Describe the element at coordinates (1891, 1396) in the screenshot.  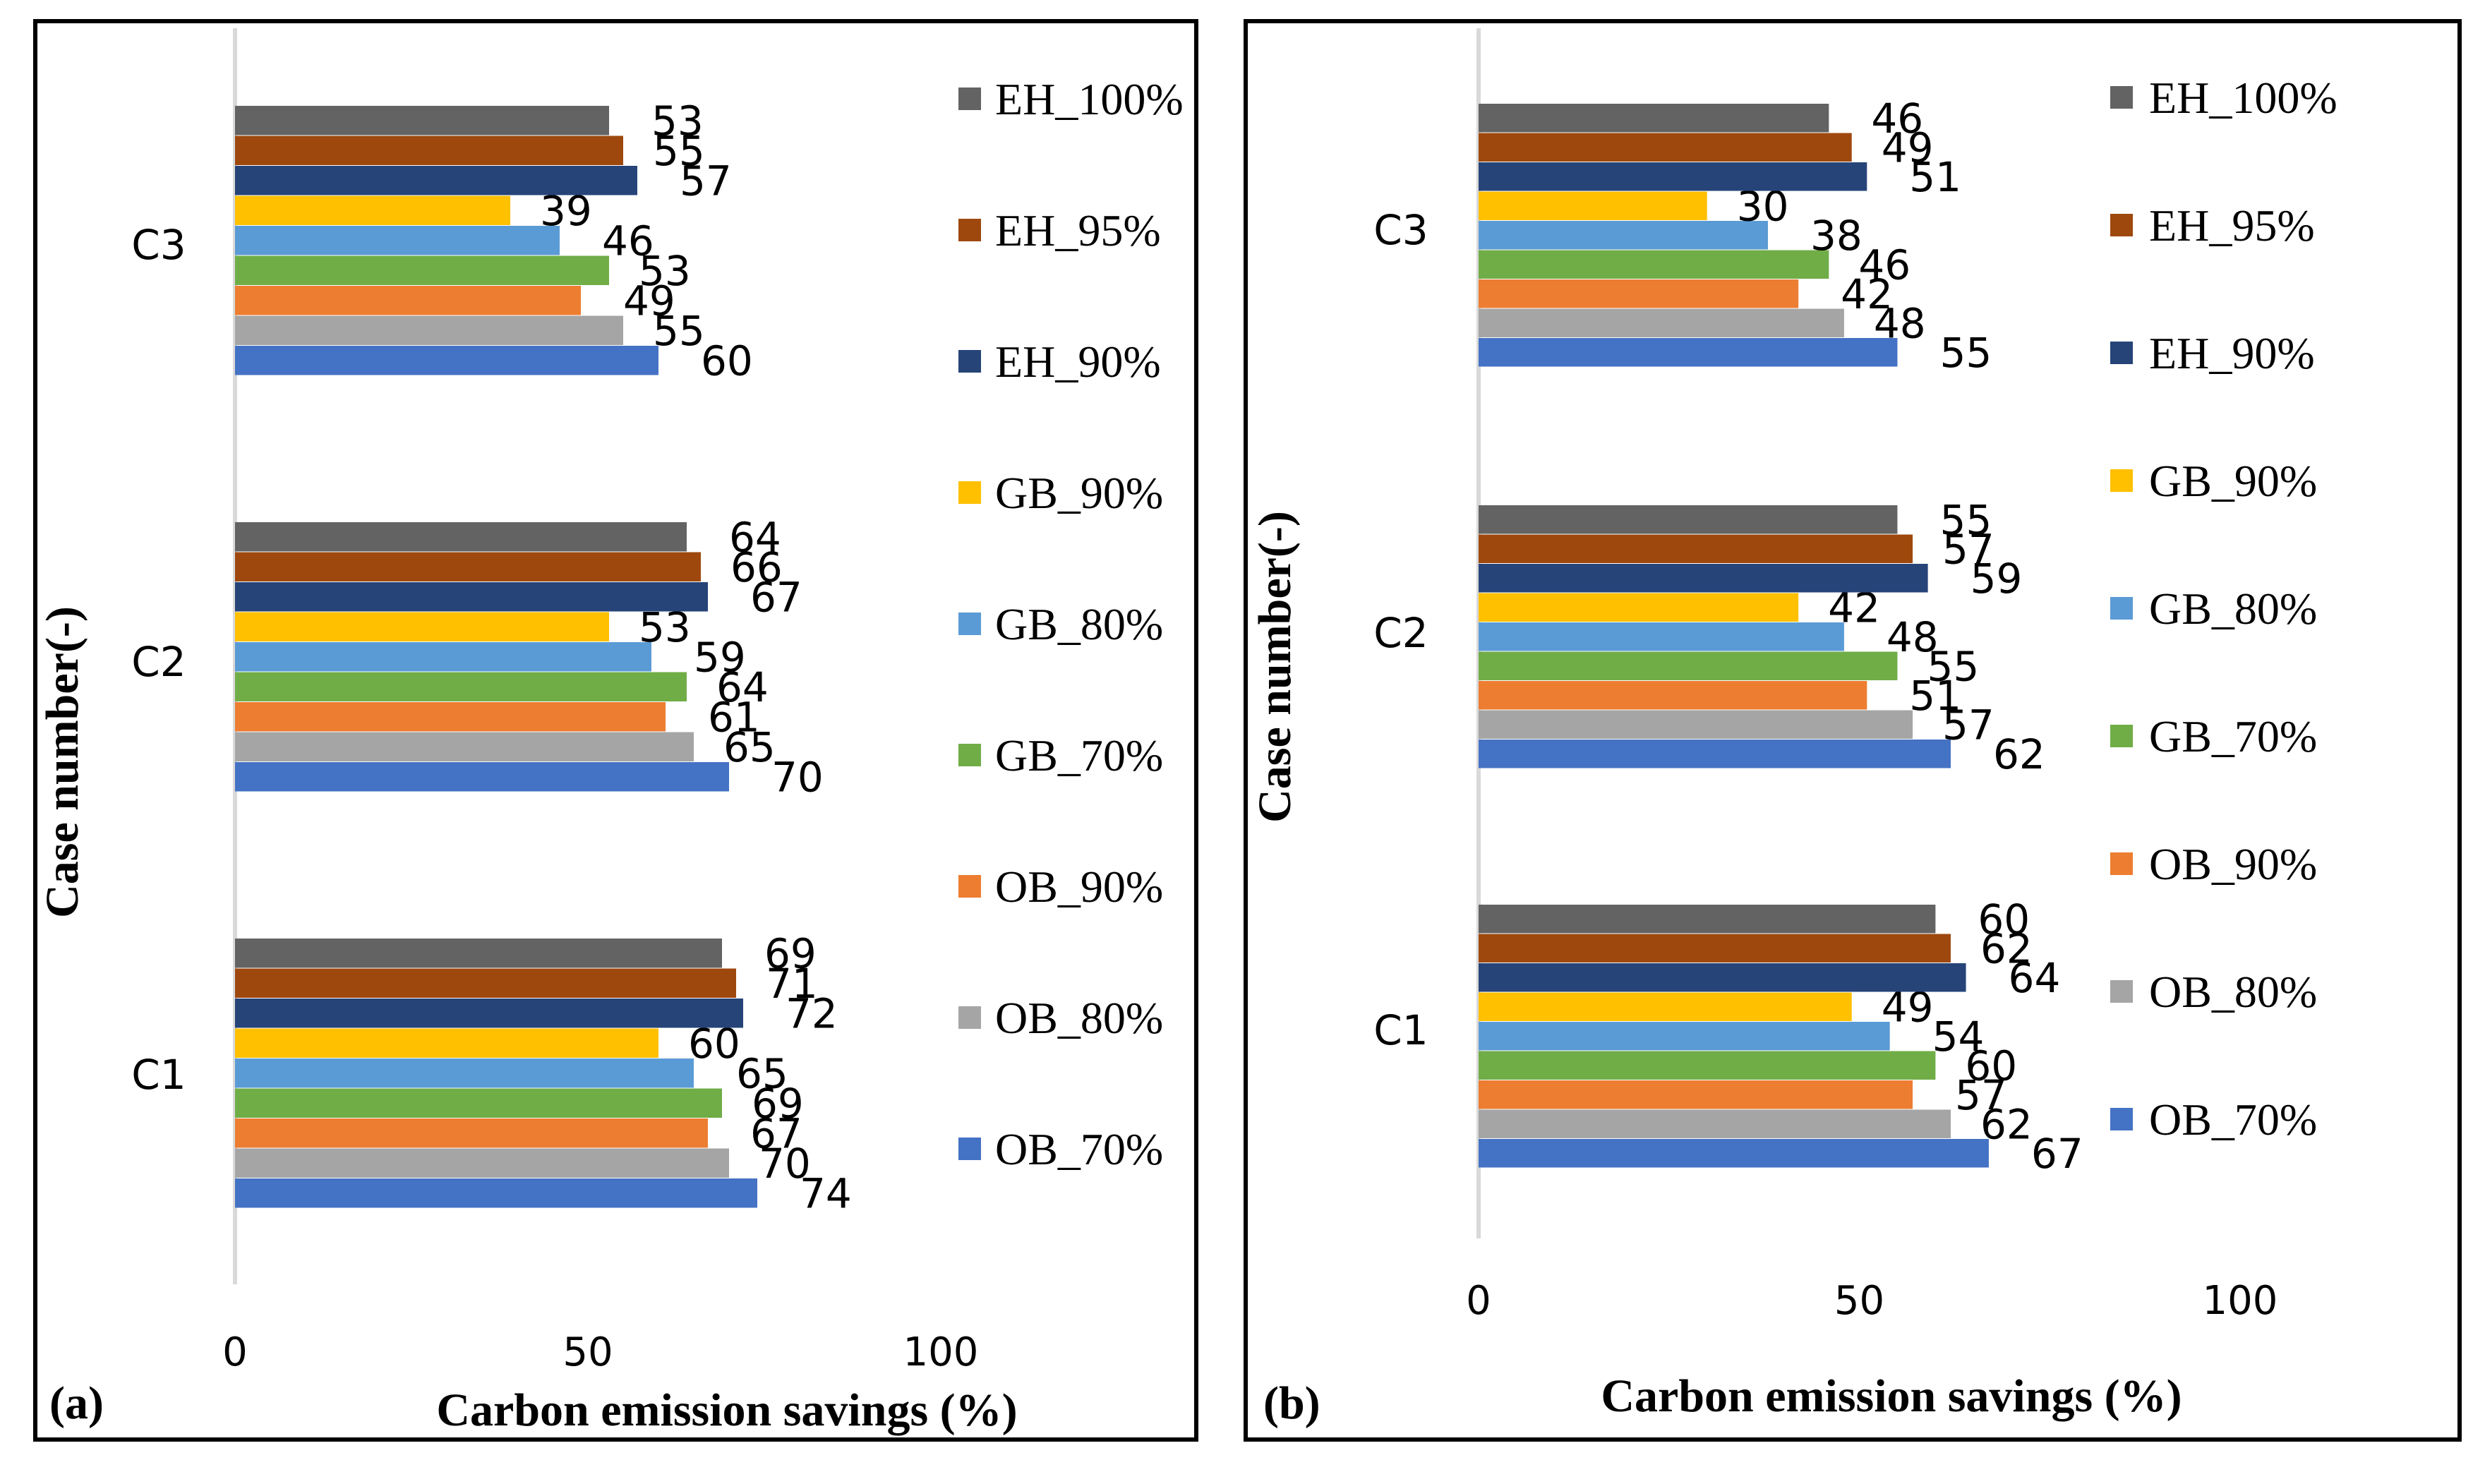
I see `x-axis-title: Carbon emission savings (%)` at that location.